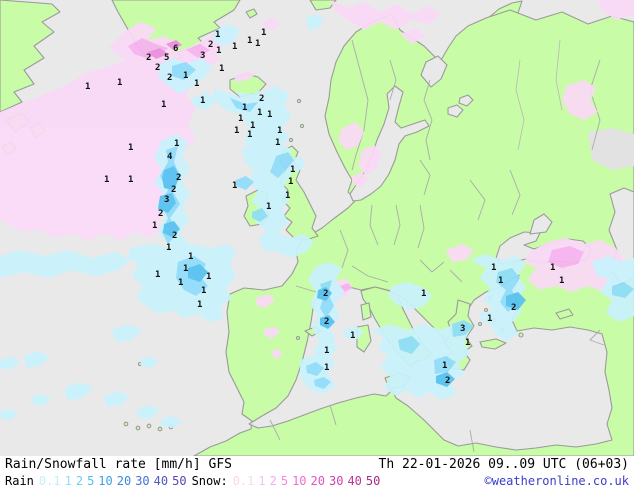 The width and height of the screenshot is (634, 490). What do you see at coordinates (302, 126) in the screenshot?
I see `land-shetland` at bounding box center [302, 126].